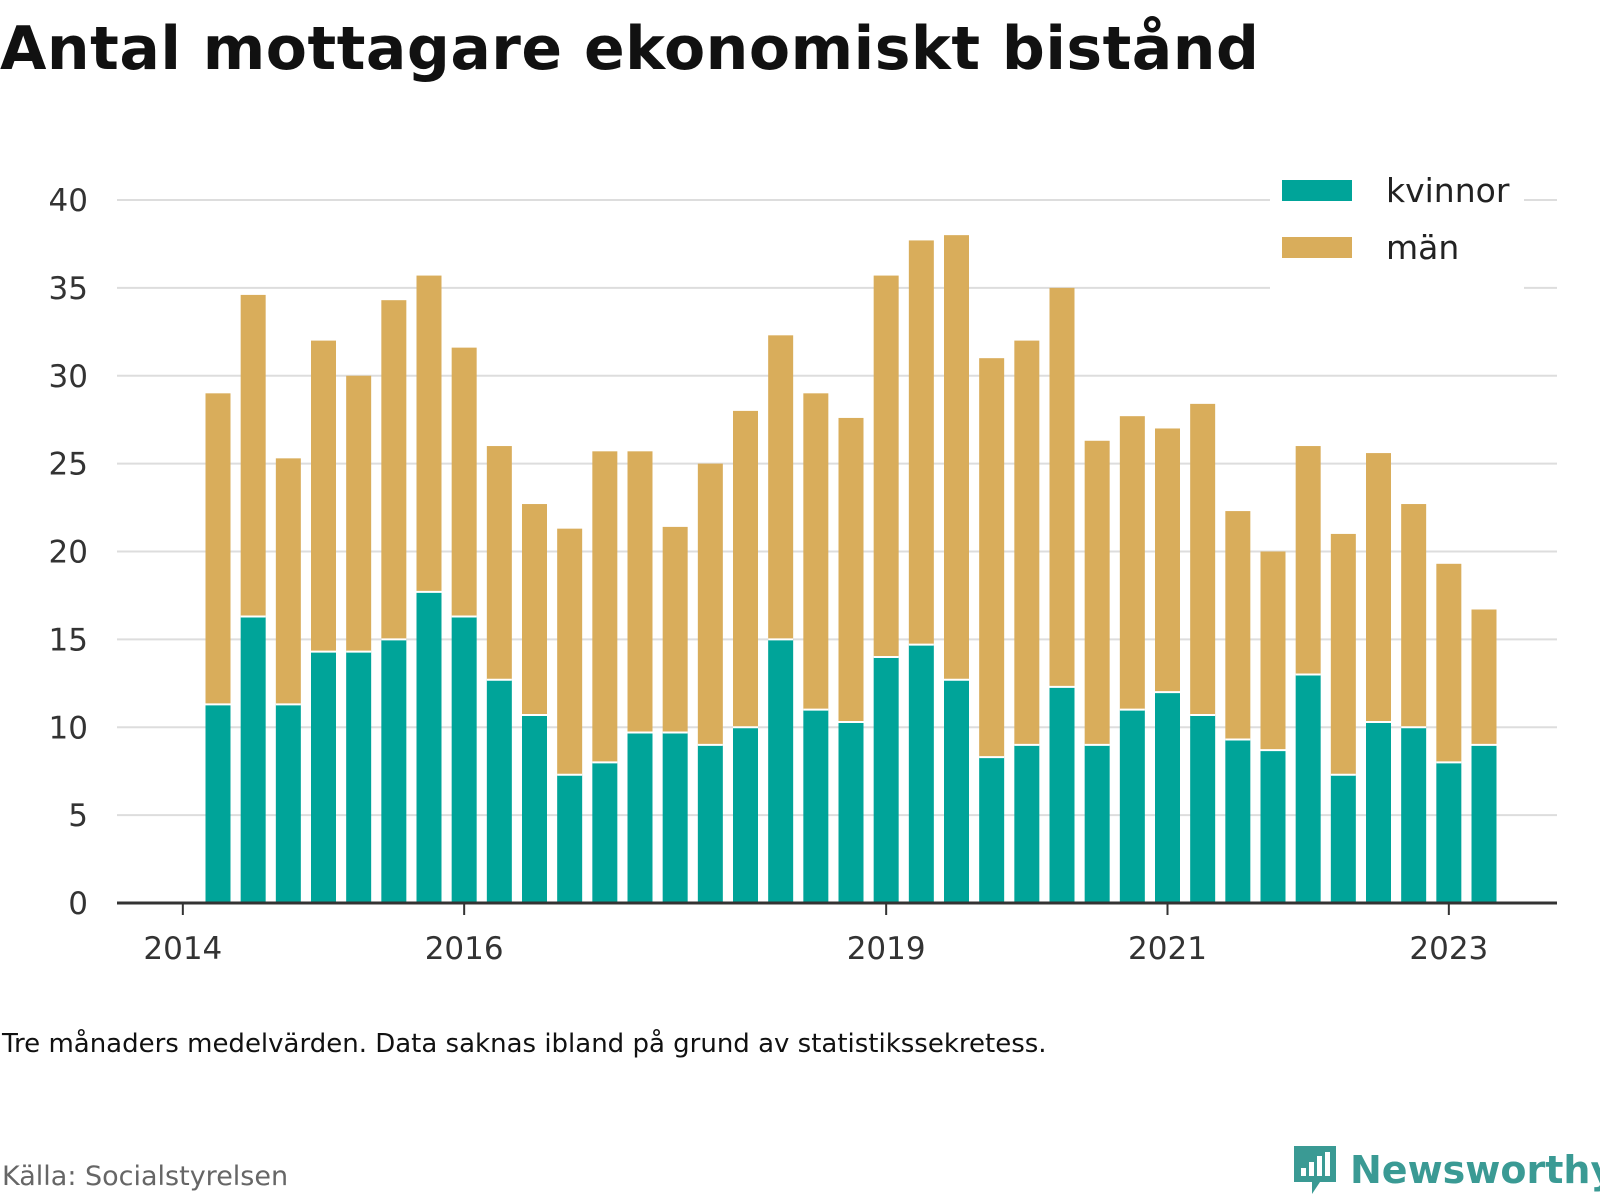 This screenshot has width=1600, height=1200. Describe the element at coordinates (886, 949) in the screenshot. I see `x-tick-label: 2019` at that location.